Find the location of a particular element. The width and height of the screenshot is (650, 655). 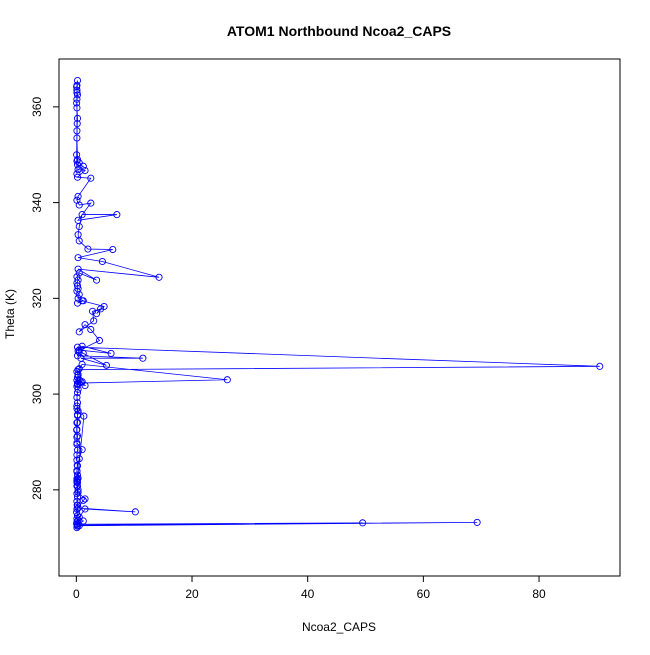

x-tick-label: 80 is located at coordinates (539, 594).